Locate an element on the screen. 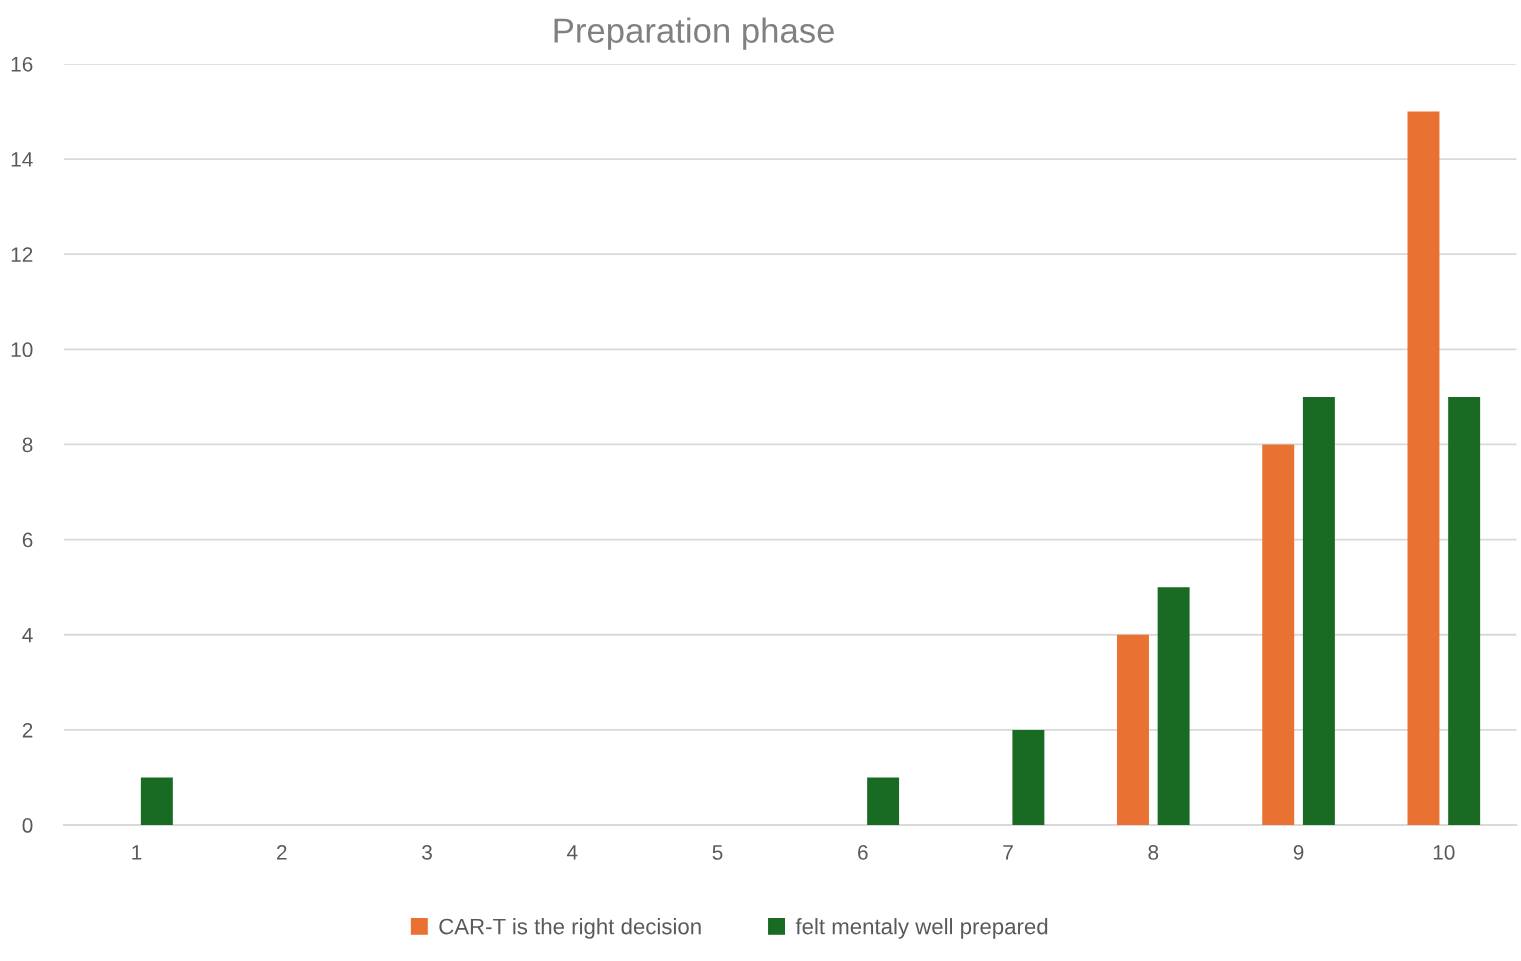 The image size is (1521, 961). x-tick-label: 7 is located at coordinates (1008, 852).